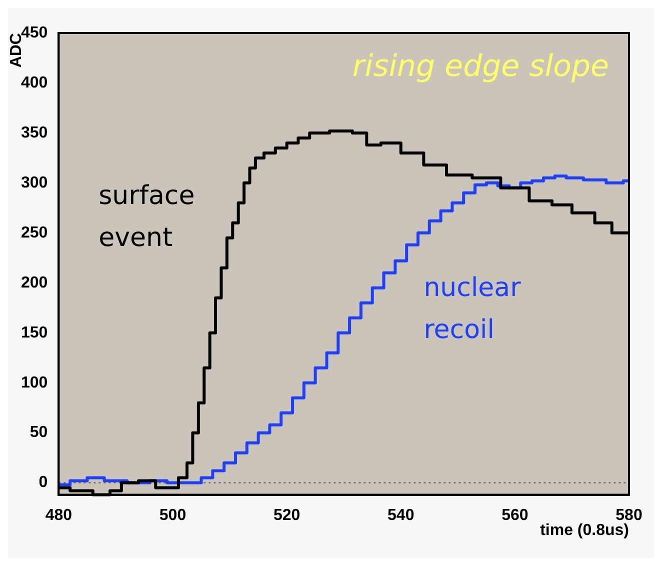 Image resolution: width=662 pixels, height=566 pixels. What do you see at coordinates (146, 216) in the screenshot?
I see `series-label: surface event` at bounding box center [146, 216].